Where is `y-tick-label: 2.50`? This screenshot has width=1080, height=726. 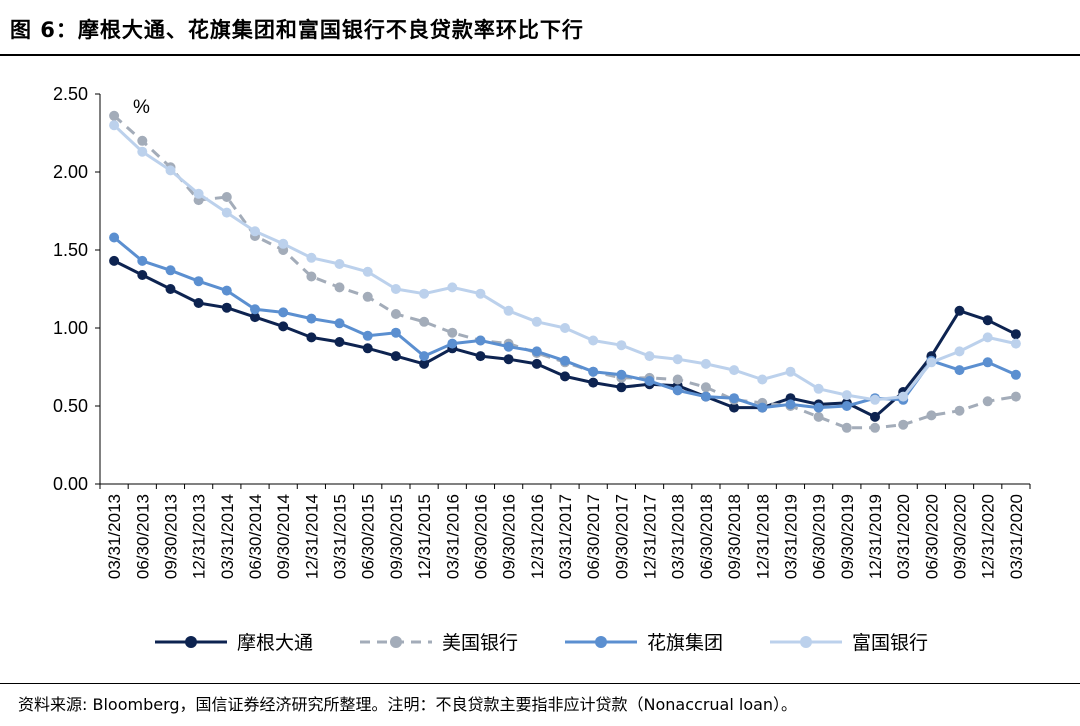
y-tick-label: 2.50 is located at coordinates (70, 94).